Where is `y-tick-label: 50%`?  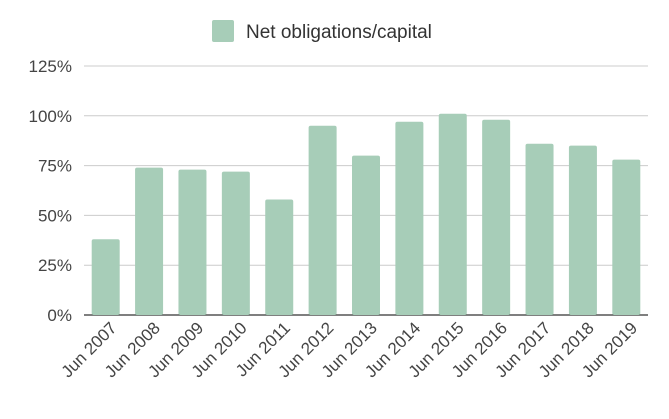
y-tick-label: 50% is located at coordinates (55, 215).